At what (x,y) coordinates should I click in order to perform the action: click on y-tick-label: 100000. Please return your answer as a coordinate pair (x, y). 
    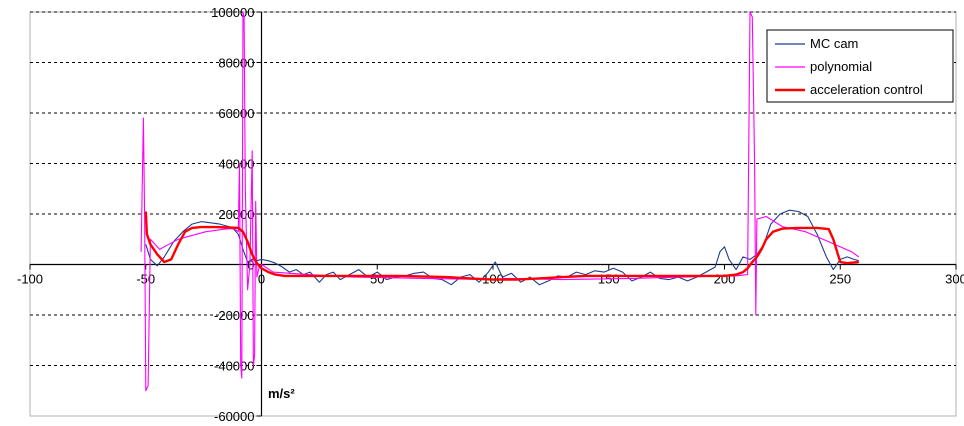
    Looking at the image, I should click on (232, 12).